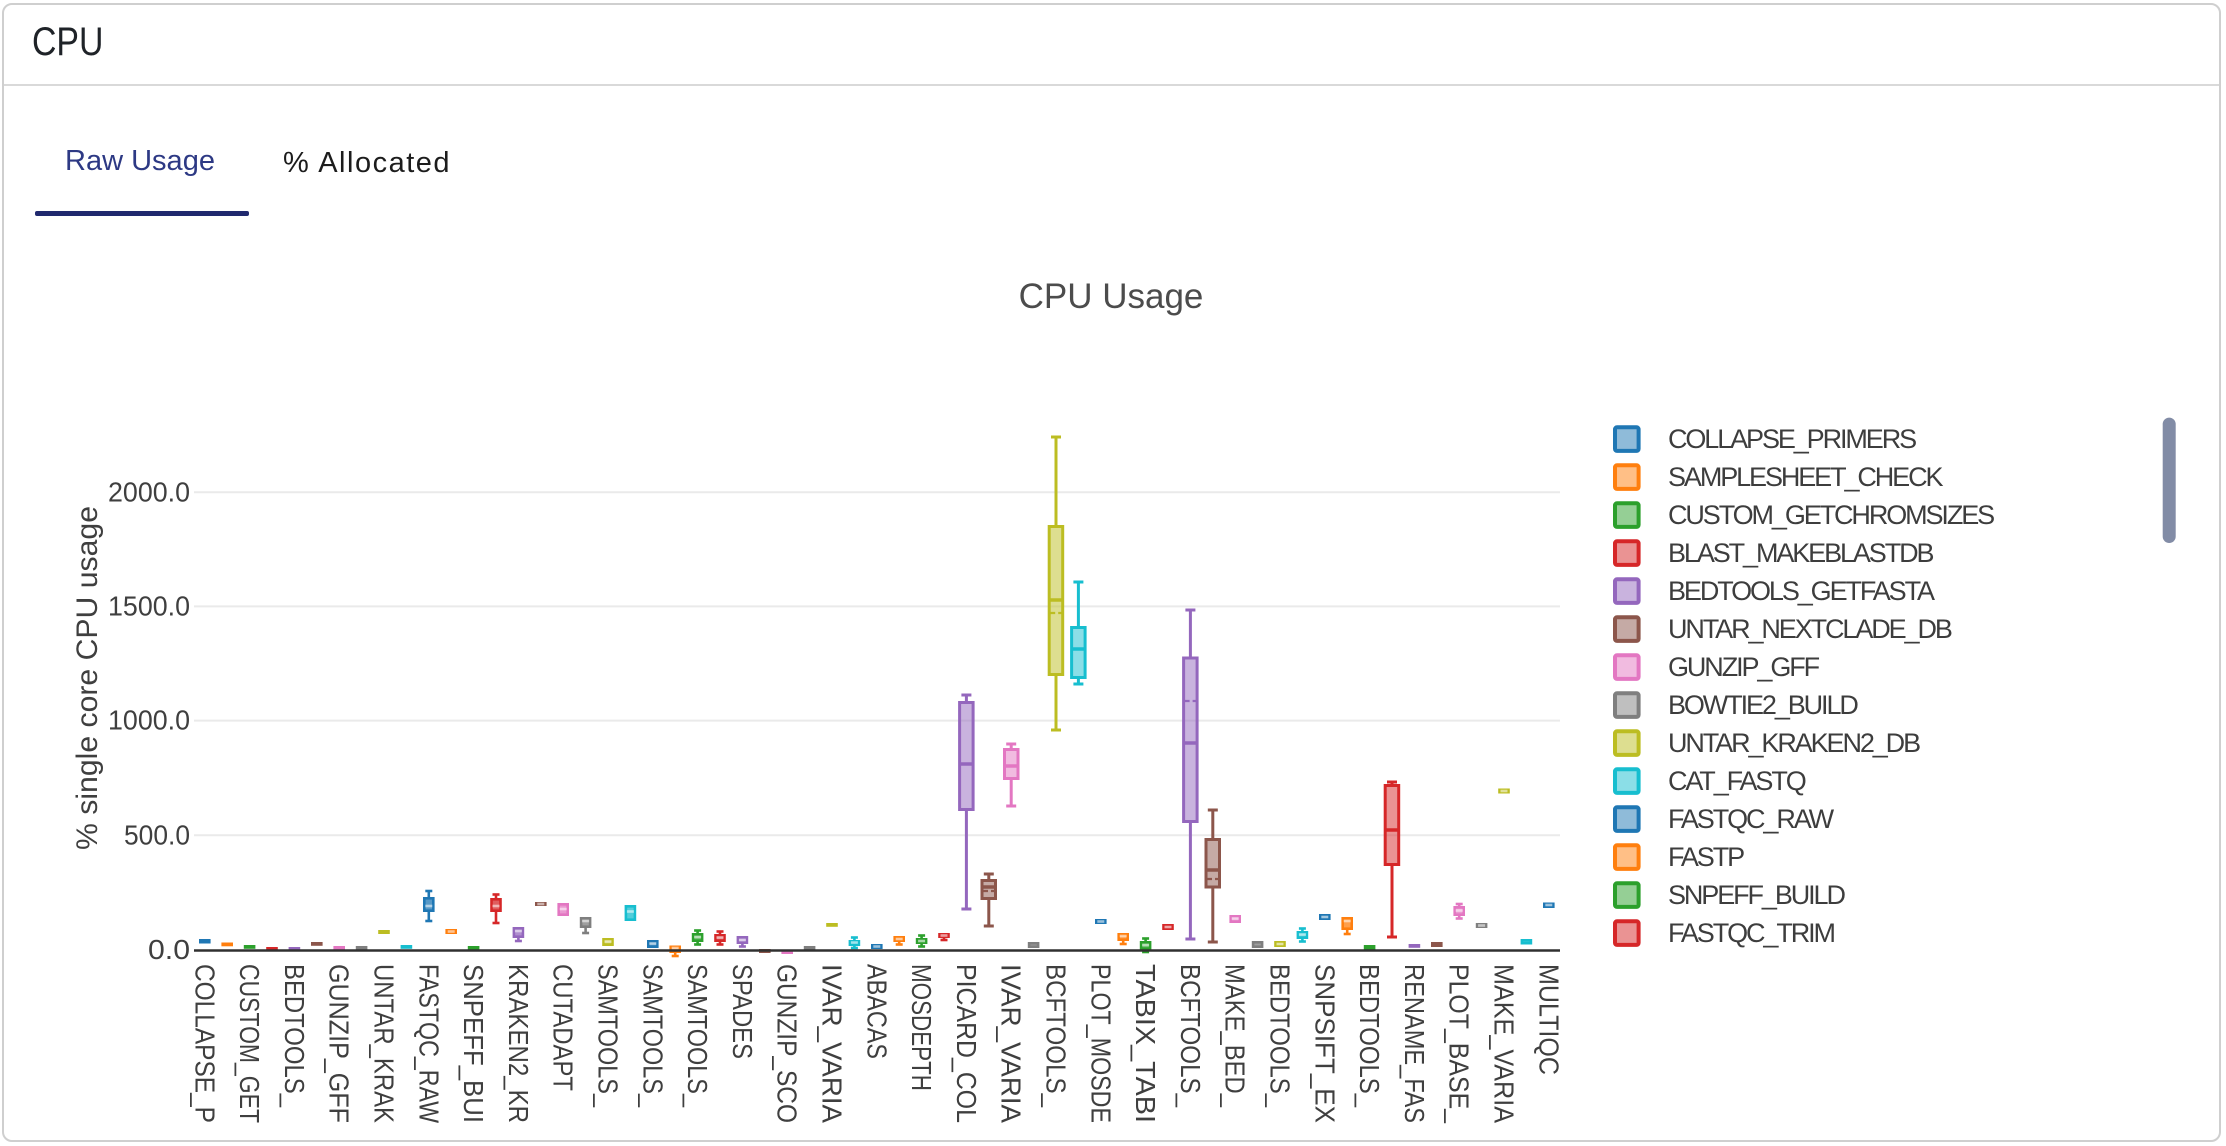 This screenshot has width=2226, height=1146. Describe the element at coordinates (1737, 781) in the screenshot. I see `svg-text: CAT_FASTQ` at that location.